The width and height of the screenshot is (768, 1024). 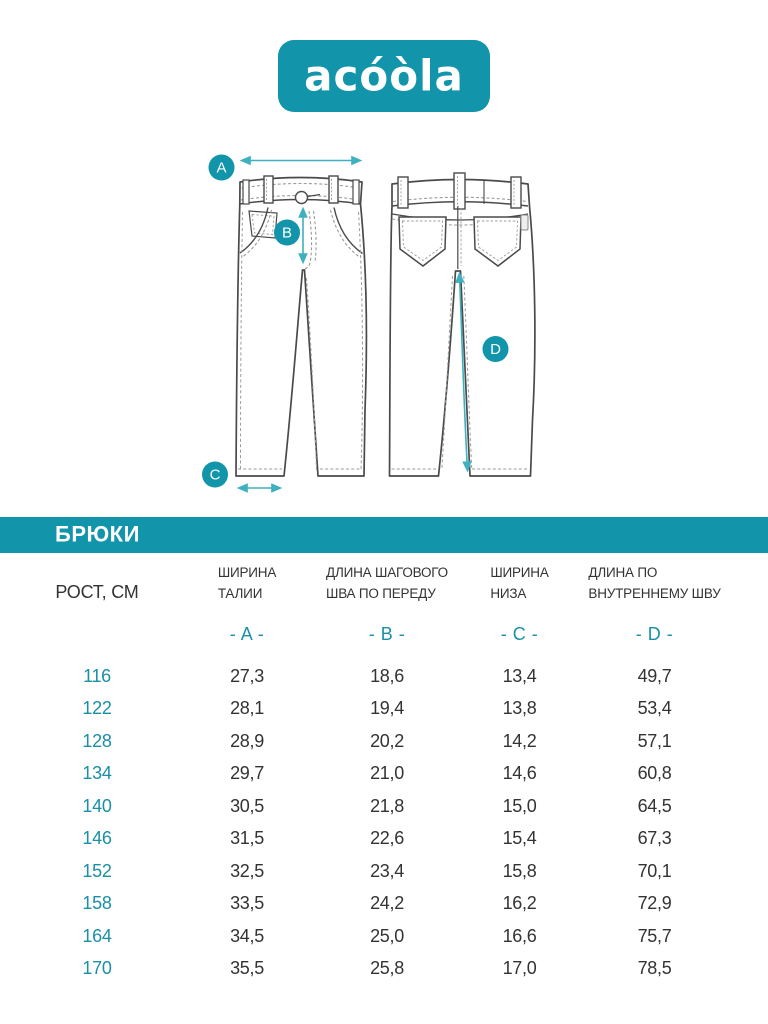 I want to click on height-cell: 158, so click(x=97, y=903).